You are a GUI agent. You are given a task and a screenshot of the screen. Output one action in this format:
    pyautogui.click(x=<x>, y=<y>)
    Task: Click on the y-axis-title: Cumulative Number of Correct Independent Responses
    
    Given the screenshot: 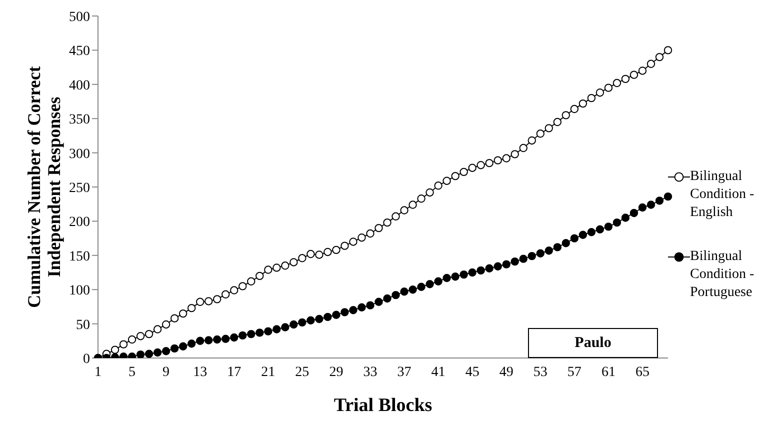 What is the action you would take?
    pyautogui.click(x=44, y=187)
    